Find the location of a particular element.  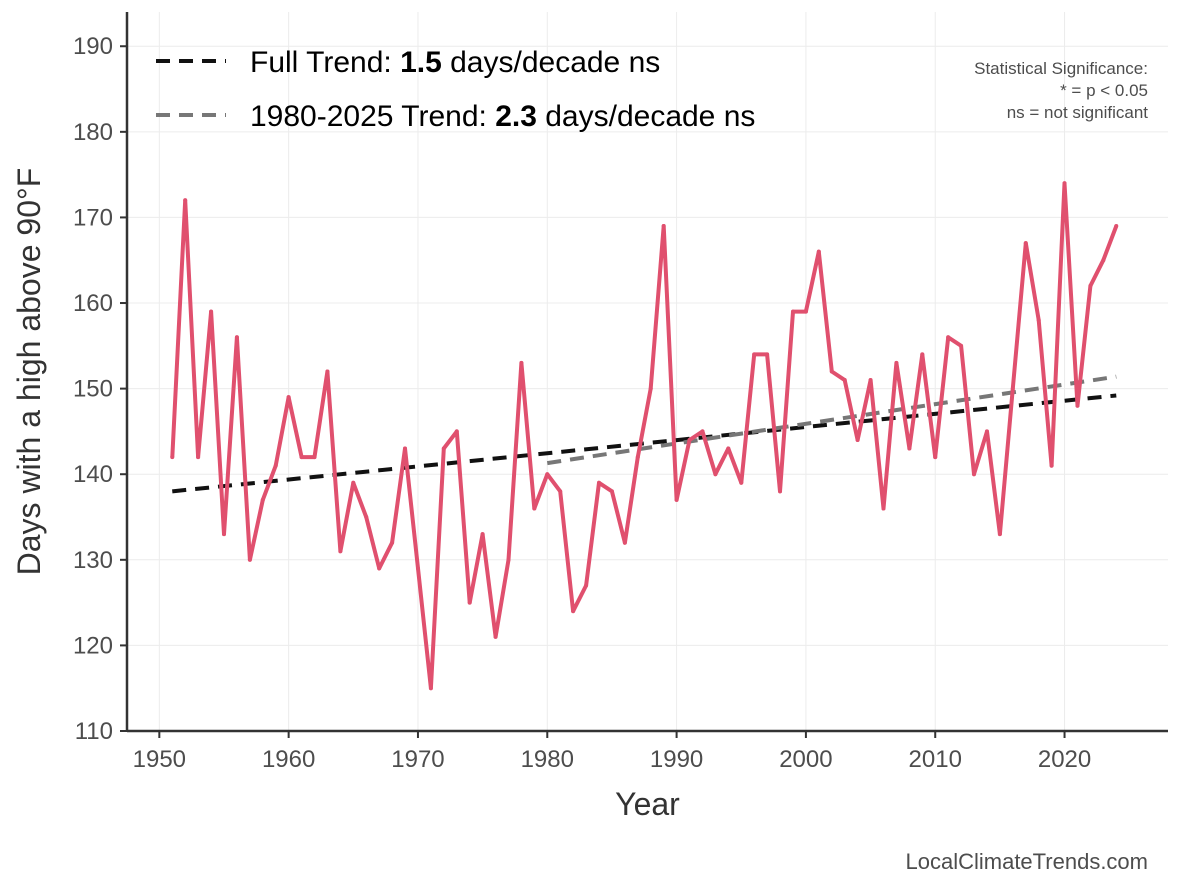

significance-note-line: ns = not significant is located at coordinates (1078, 112).